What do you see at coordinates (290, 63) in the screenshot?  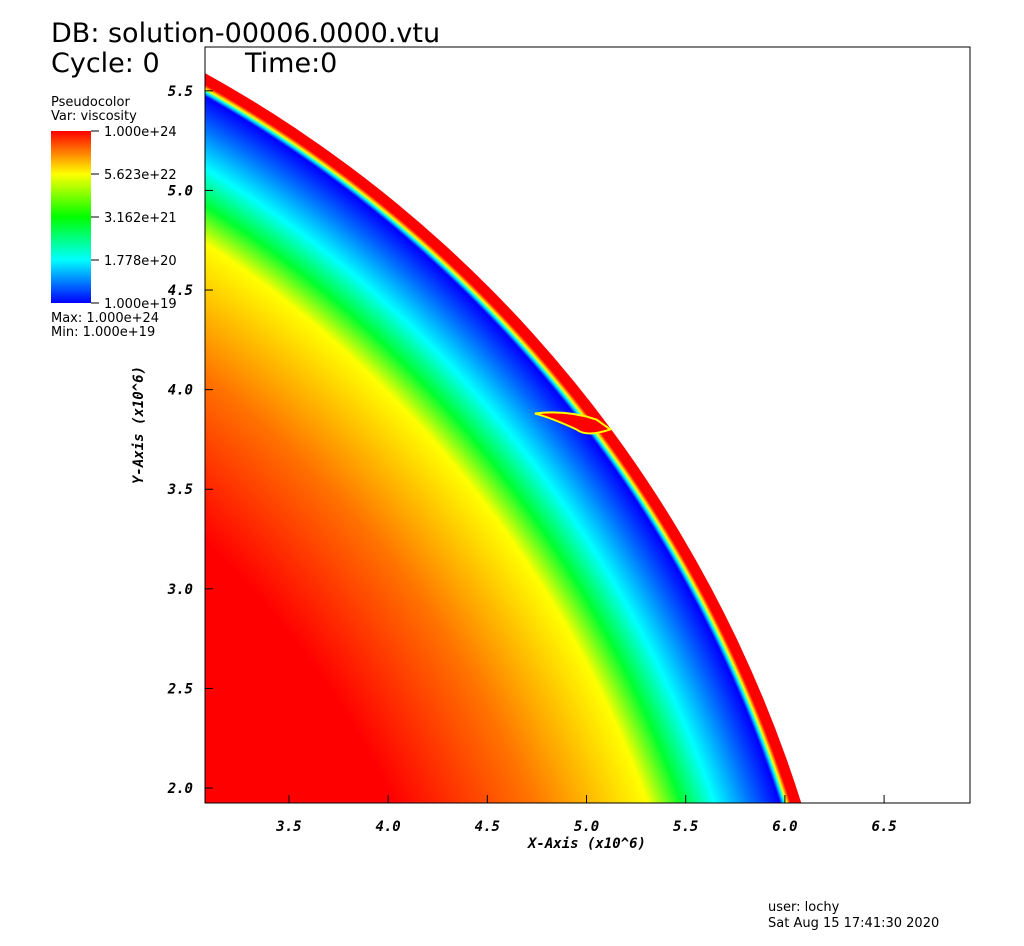 I see `time: Time:0` at bounding box center [290, 63].